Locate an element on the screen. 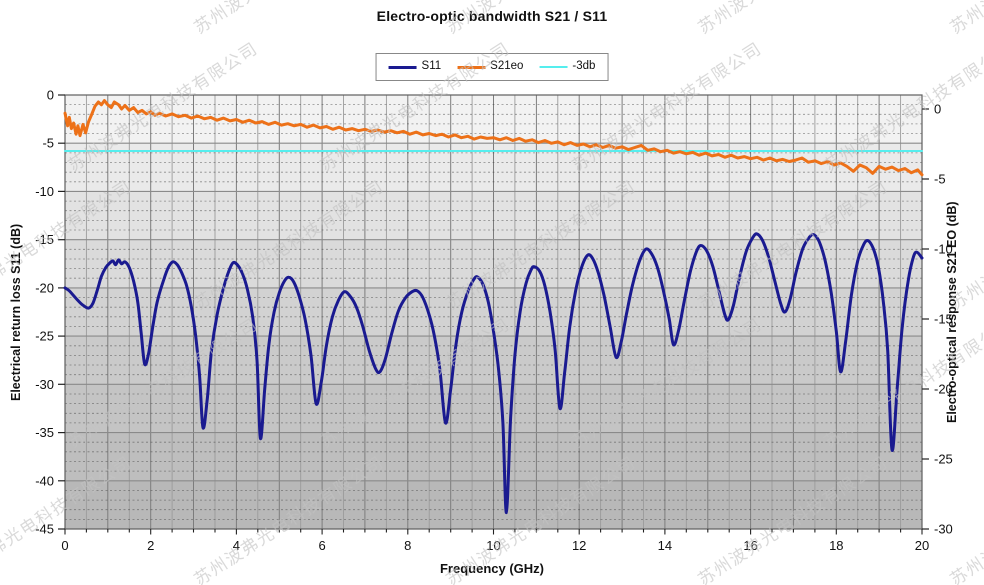 This screenshot has height=585, width=984. chart-title: Electro-optic bandwidth S21 / S11 is located at coordinates (492, 16).